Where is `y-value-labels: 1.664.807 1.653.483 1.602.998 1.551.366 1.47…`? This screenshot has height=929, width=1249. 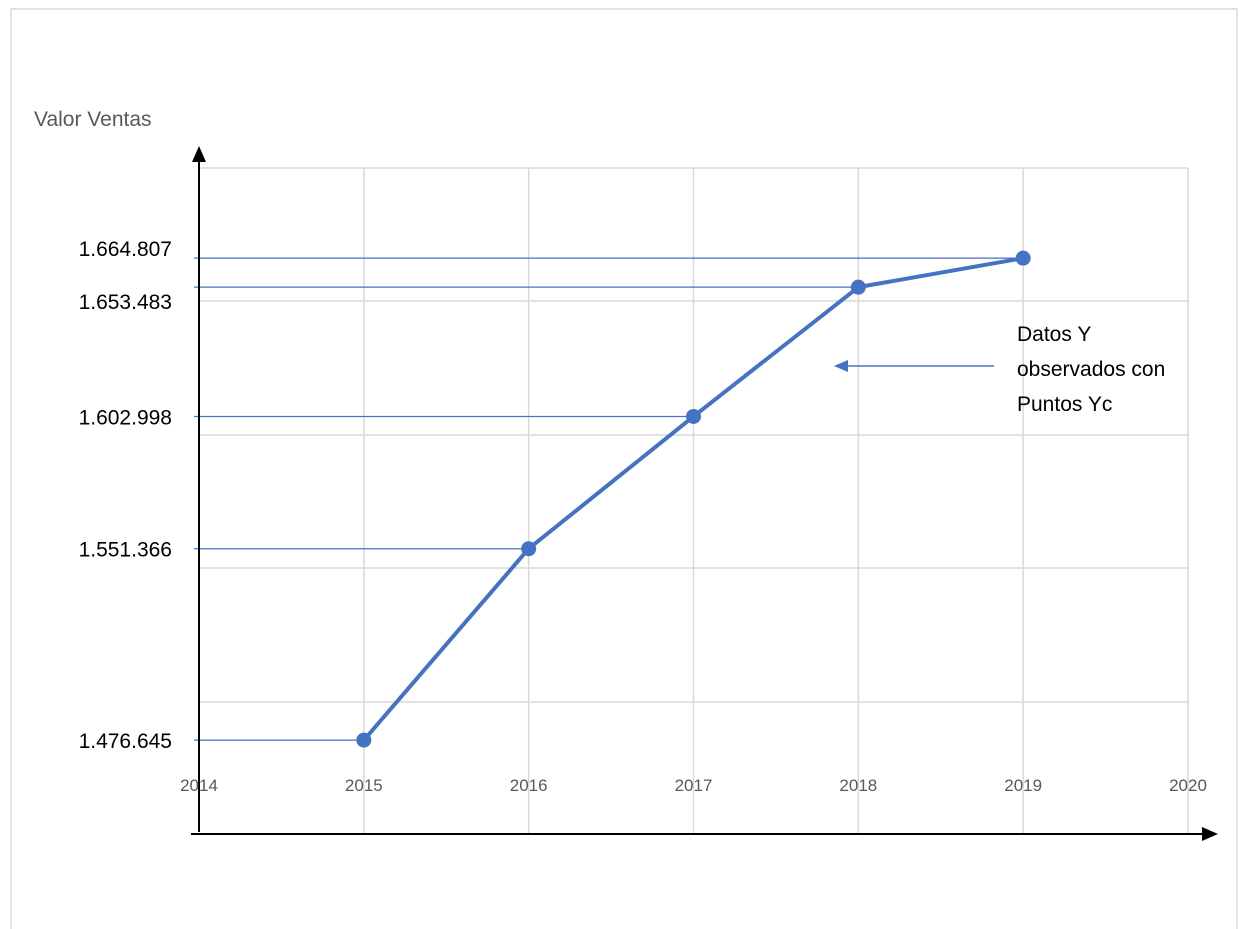
y-value-labels: 1.664.807 1.653.483 1.602.998 1.551.366 1.47… is located at coordinates (125, 495).